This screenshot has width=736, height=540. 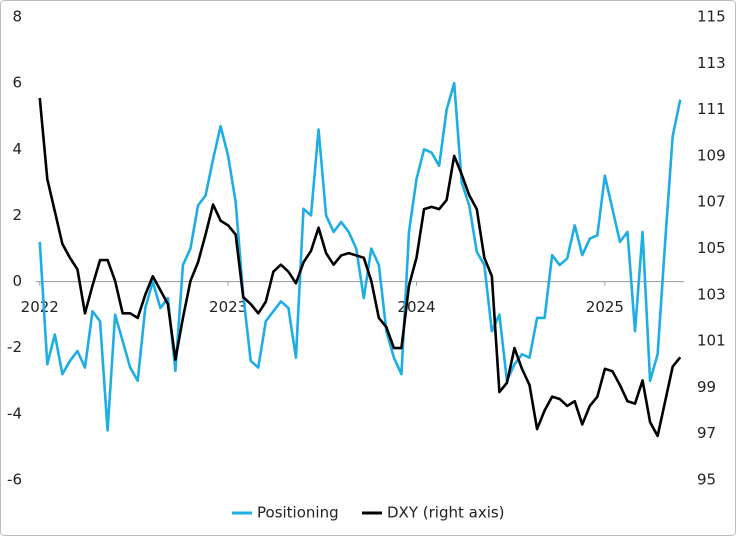 I want to click on y-tick-label: 2, so click(x=17, y=215).